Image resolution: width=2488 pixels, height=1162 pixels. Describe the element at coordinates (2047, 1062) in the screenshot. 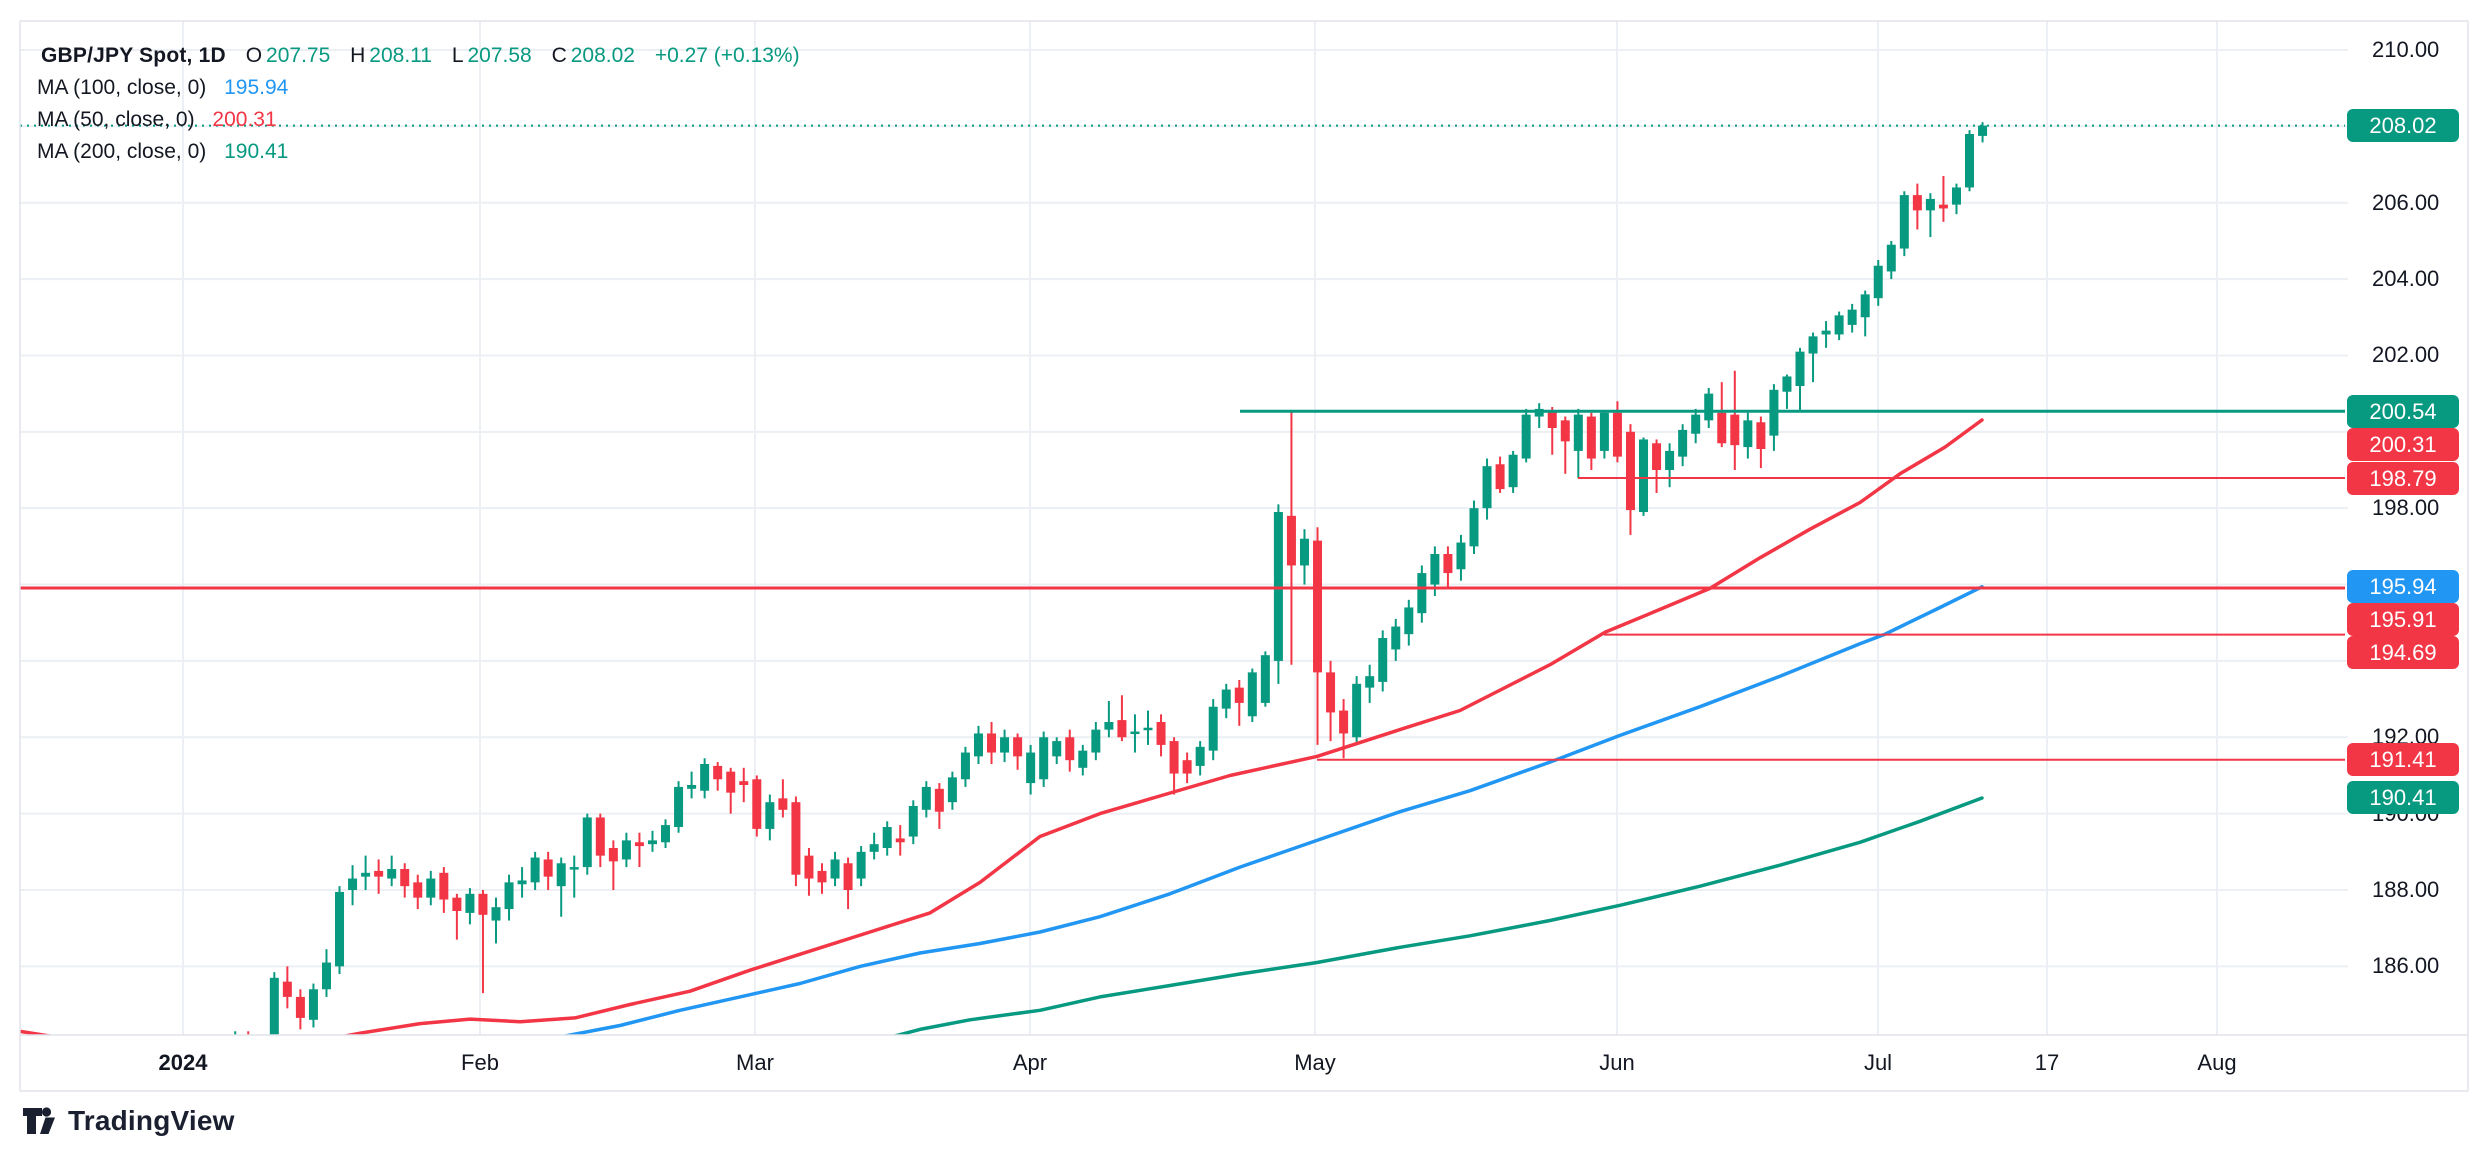

I see `time-tick-17: 17` at that location.